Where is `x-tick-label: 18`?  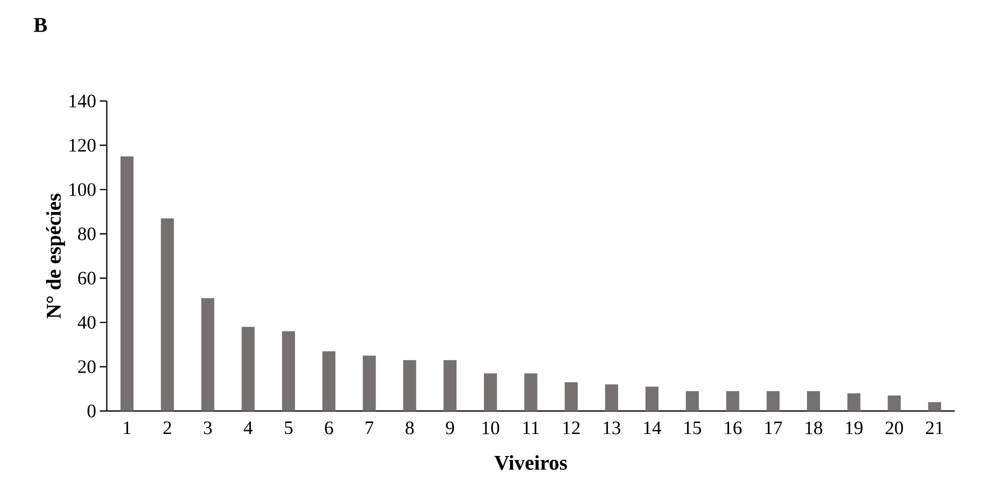 x-tick-label: 18 is located at coordinates (814, 428).